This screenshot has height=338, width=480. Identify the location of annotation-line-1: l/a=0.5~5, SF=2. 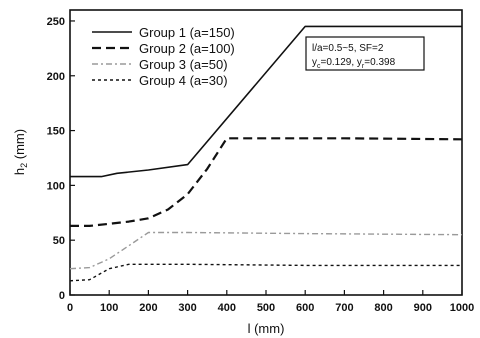
(348, 48).